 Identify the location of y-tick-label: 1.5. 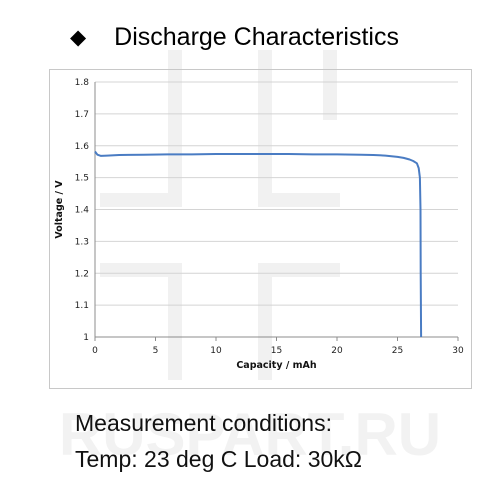
(82, 179).